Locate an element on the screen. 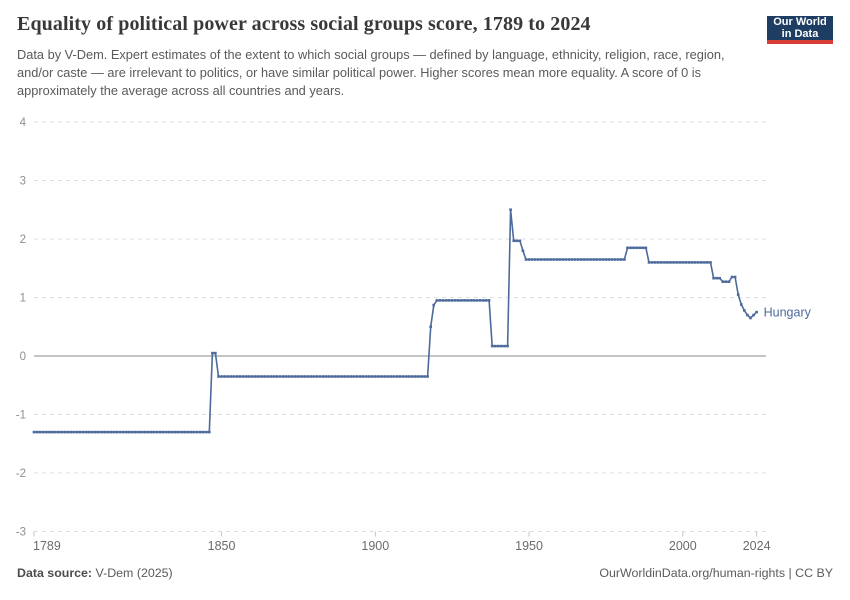 The width and height of the screenshot is (850, 600). data-source: Data source: V-Dem (2025) is located at coordinates (95, 573).